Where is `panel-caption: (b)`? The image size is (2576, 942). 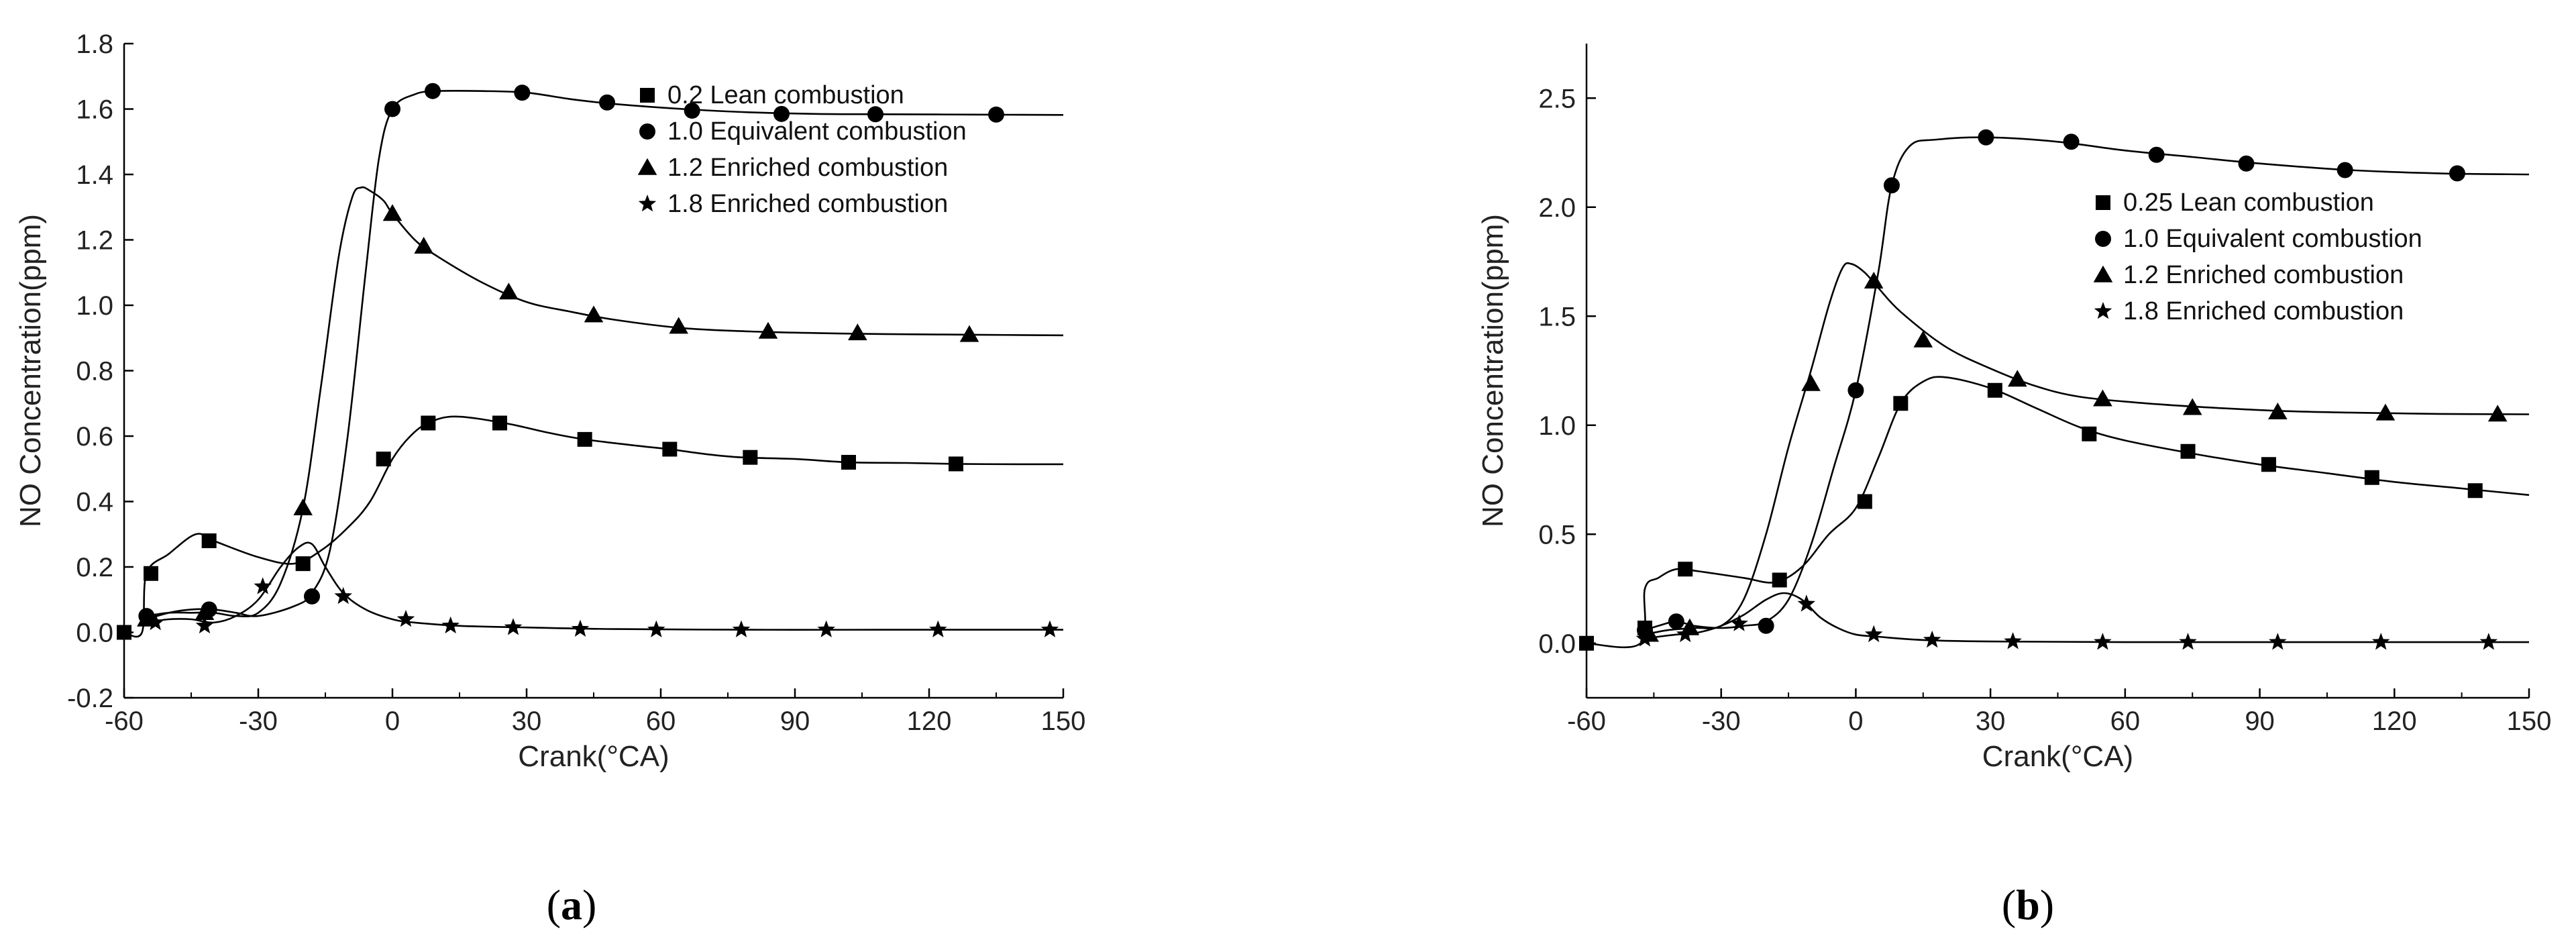
panel-caption: (b) is located at coordinates (2028, 905).